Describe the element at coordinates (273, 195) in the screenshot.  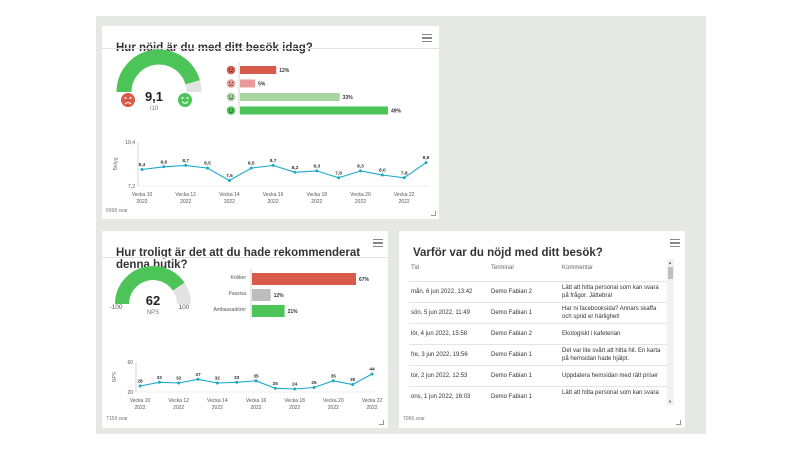
I see `x-tick-label: Vecka 16` at that location.